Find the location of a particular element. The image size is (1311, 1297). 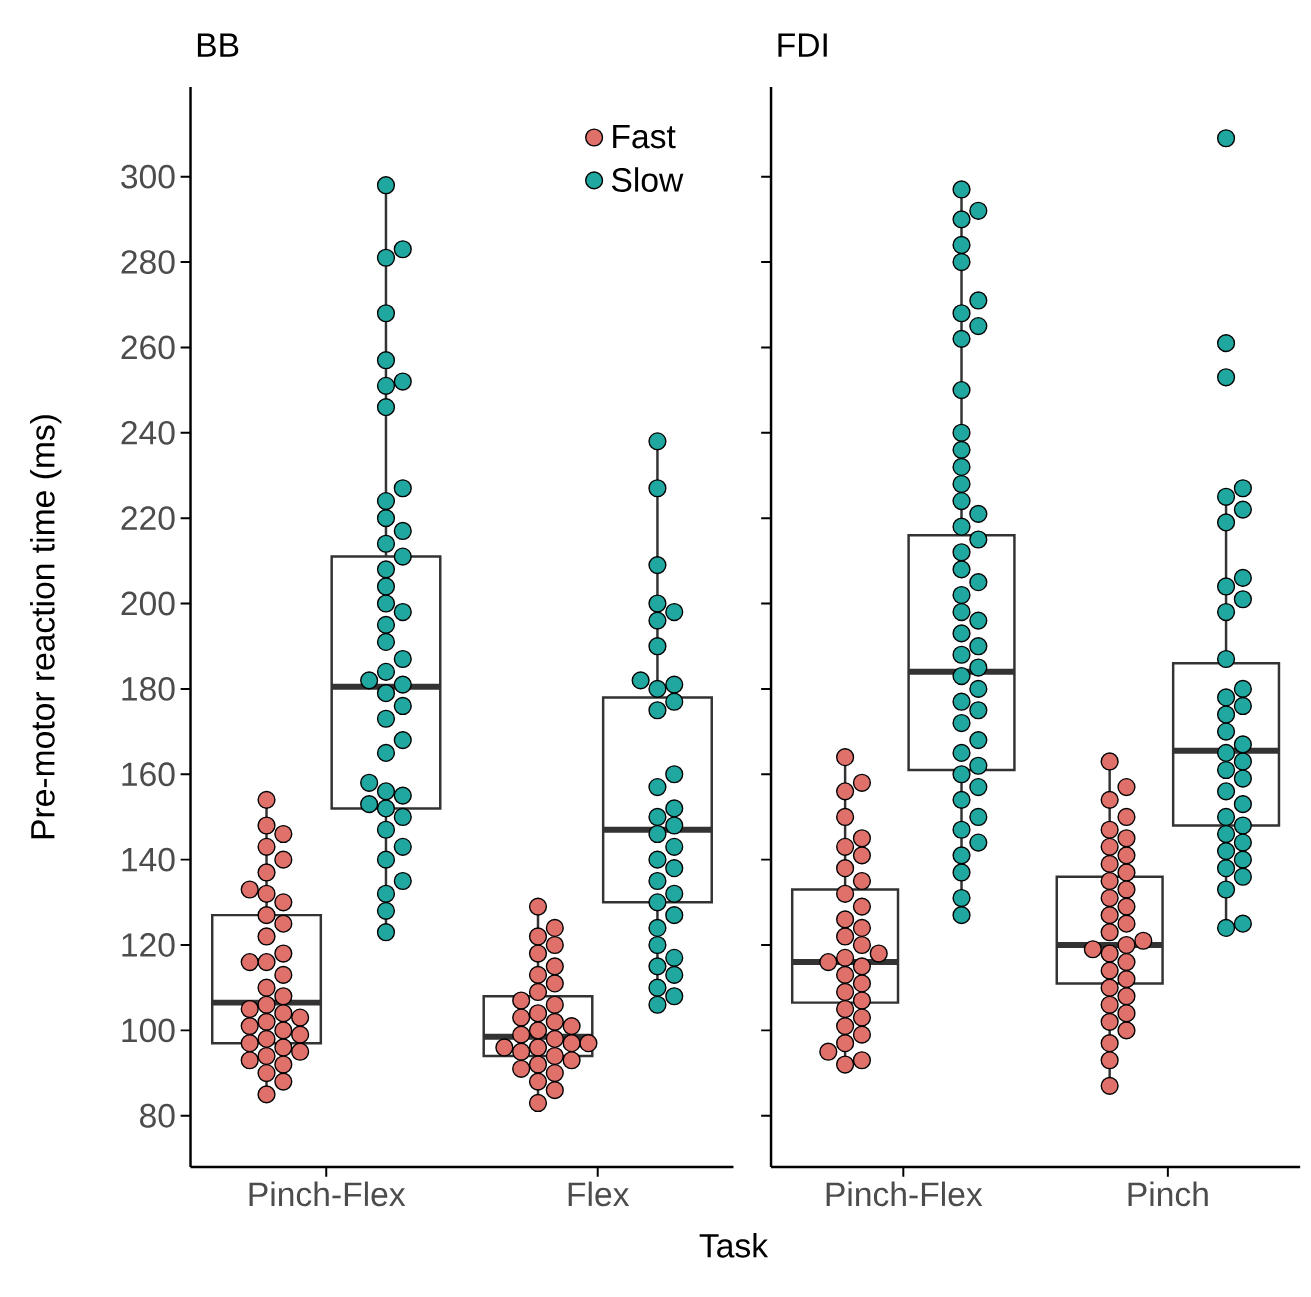

y-tick-label: 240 is located at coordinates (148, 433).